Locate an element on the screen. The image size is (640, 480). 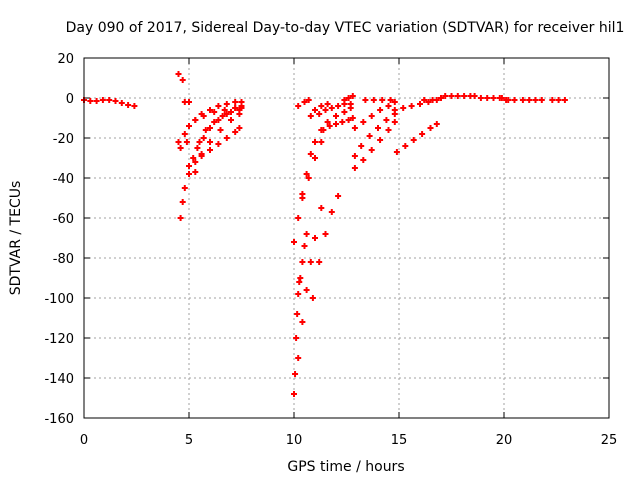
y-tick-label: -160 is located at coordinates (59, 419).